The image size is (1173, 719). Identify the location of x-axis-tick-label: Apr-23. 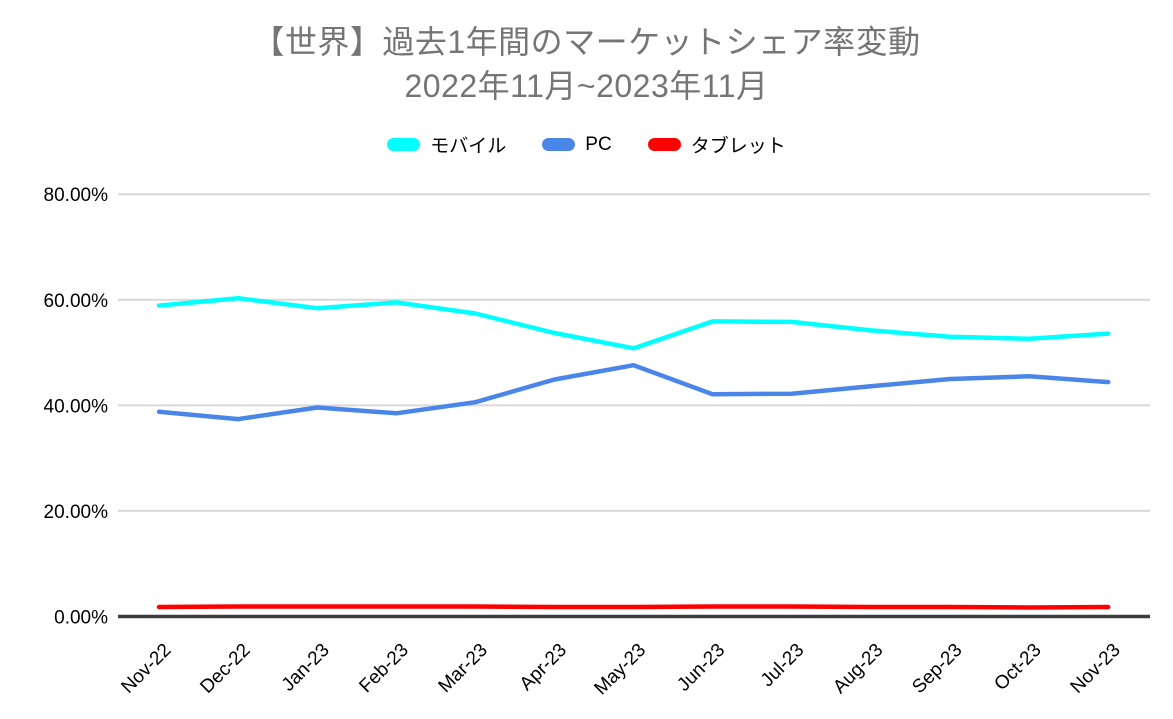
(543, 667).